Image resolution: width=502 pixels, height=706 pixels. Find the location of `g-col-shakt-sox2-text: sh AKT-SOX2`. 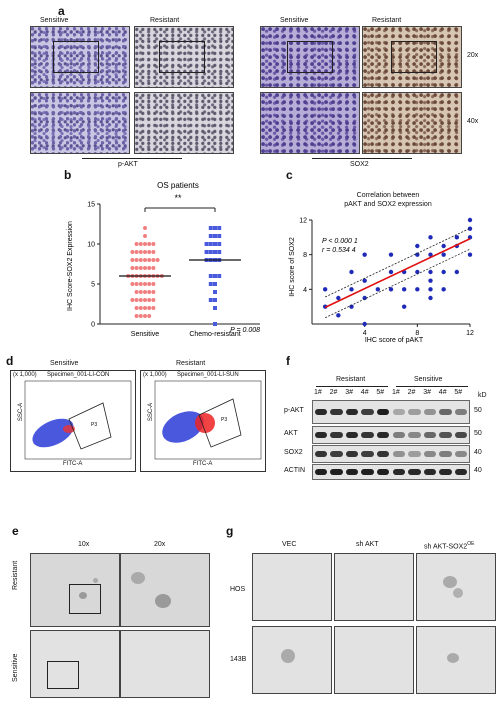

g-col-shakt-sox2-text: sh AKT-SOX2 is located at coordinates (446, 547).